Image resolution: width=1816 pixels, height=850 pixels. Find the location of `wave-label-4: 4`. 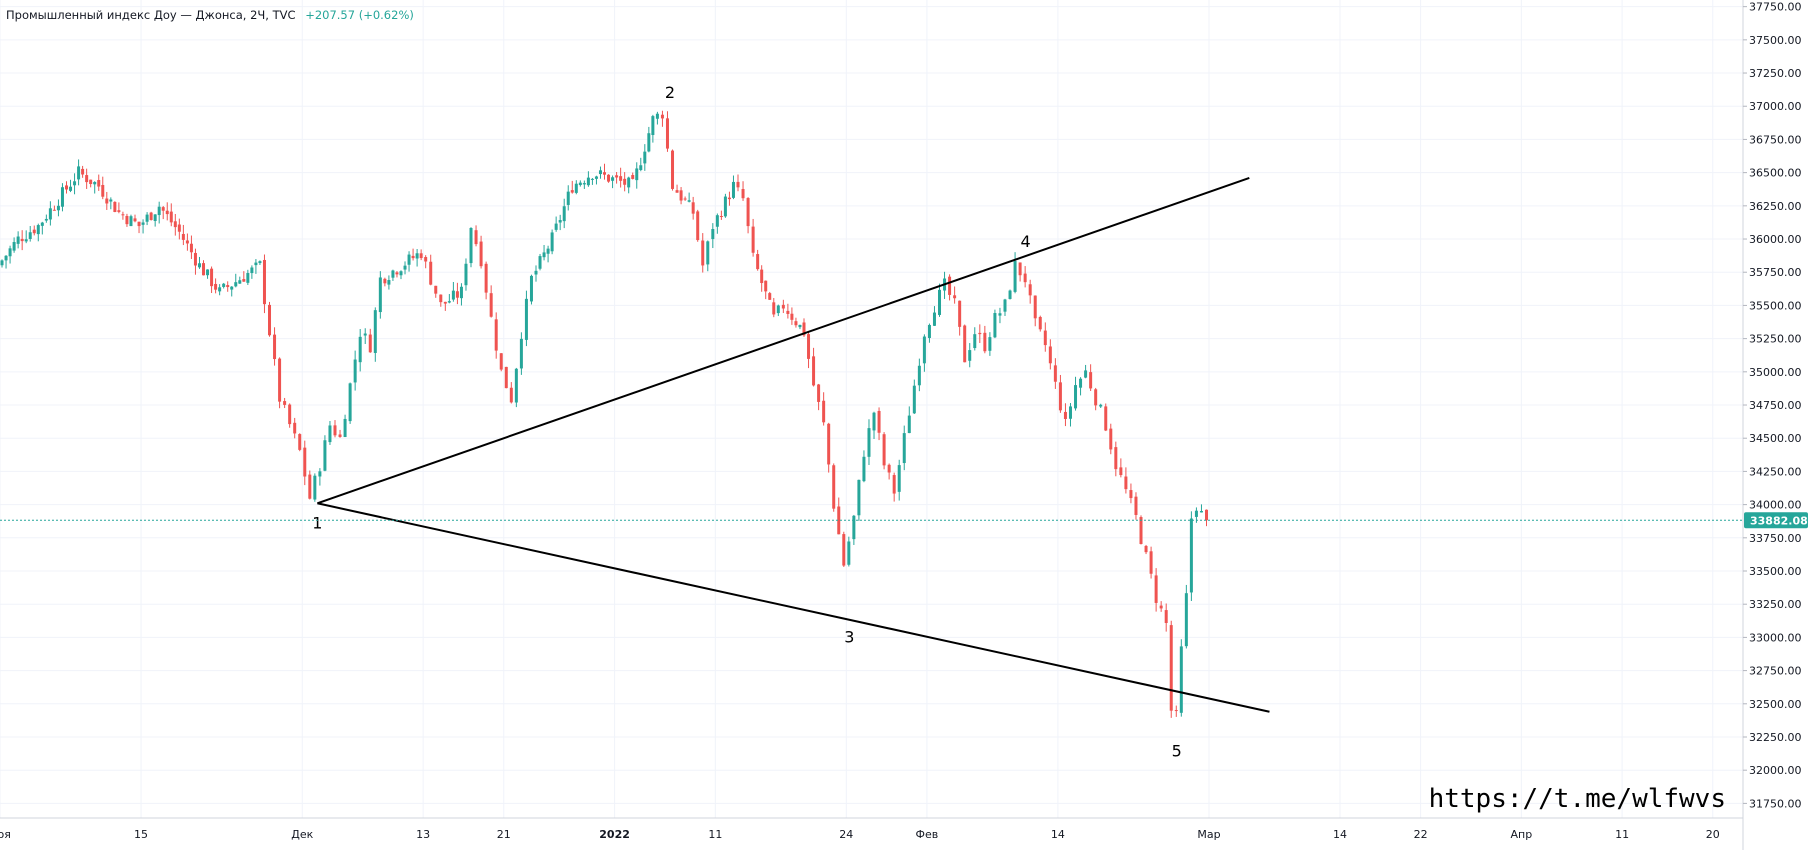

wave-label-4: 4 is located at coordinates (1026, 241).